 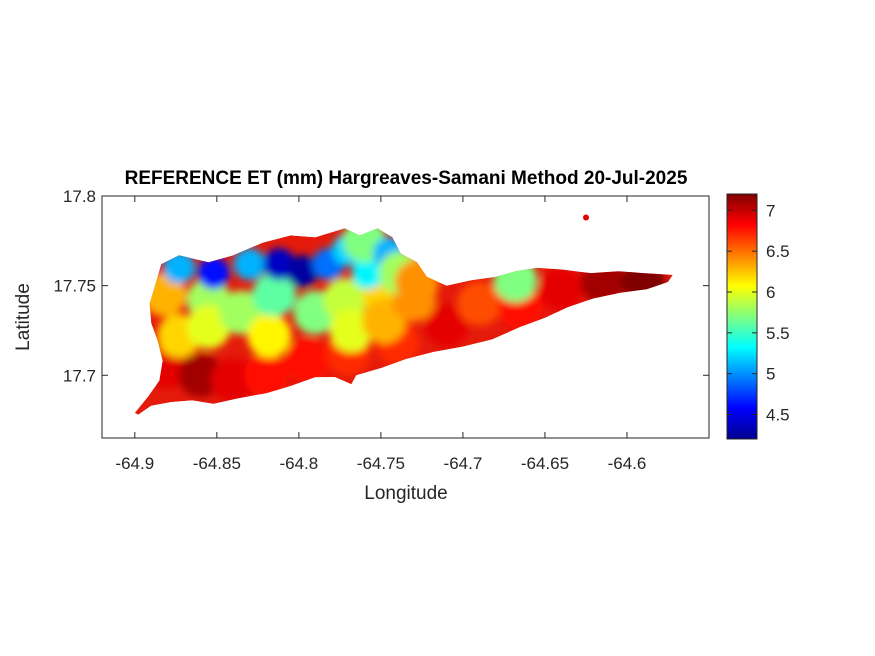 What do you see at coordinates (545, 463) in the screenshot?
I see `x-tick-label: -64.65` at bounding box center [545, 463].